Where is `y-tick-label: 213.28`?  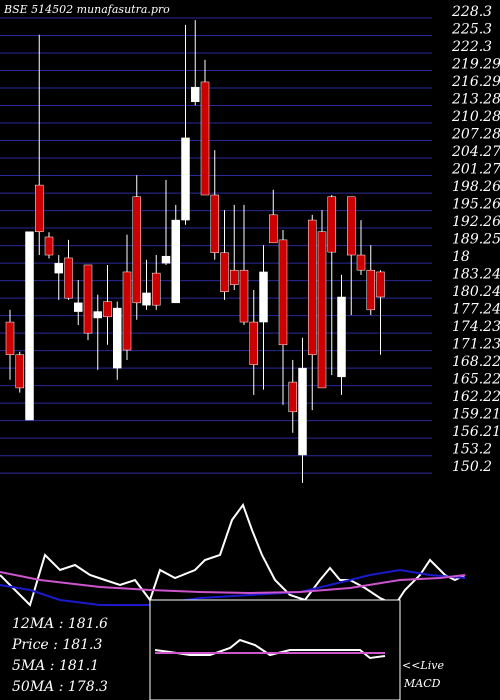
y-tick-label: 213.28 is located at coordinates (475, 100).